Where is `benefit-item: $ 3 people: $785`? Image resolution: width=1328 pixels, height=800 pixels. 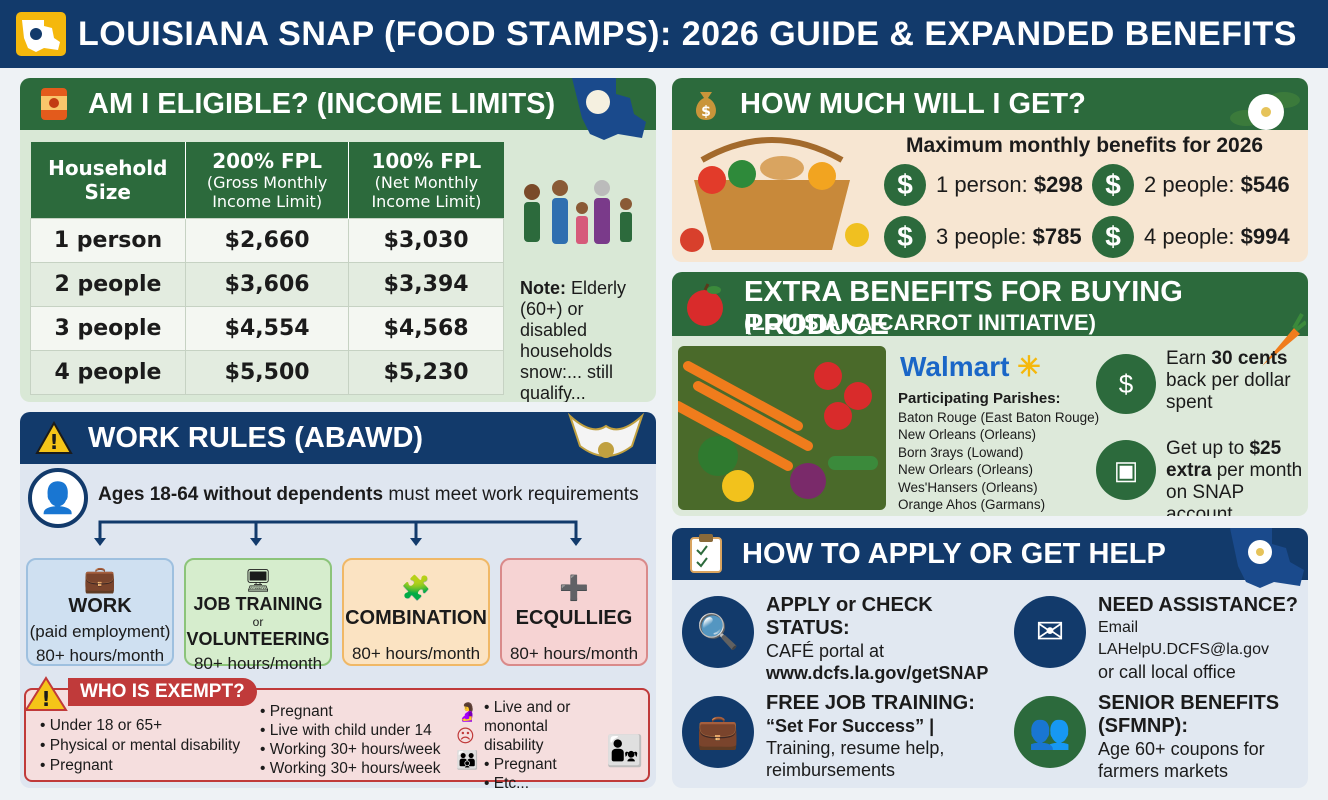
benefit-item: $ 3 people: $785 is located at coordinates (983, 237).